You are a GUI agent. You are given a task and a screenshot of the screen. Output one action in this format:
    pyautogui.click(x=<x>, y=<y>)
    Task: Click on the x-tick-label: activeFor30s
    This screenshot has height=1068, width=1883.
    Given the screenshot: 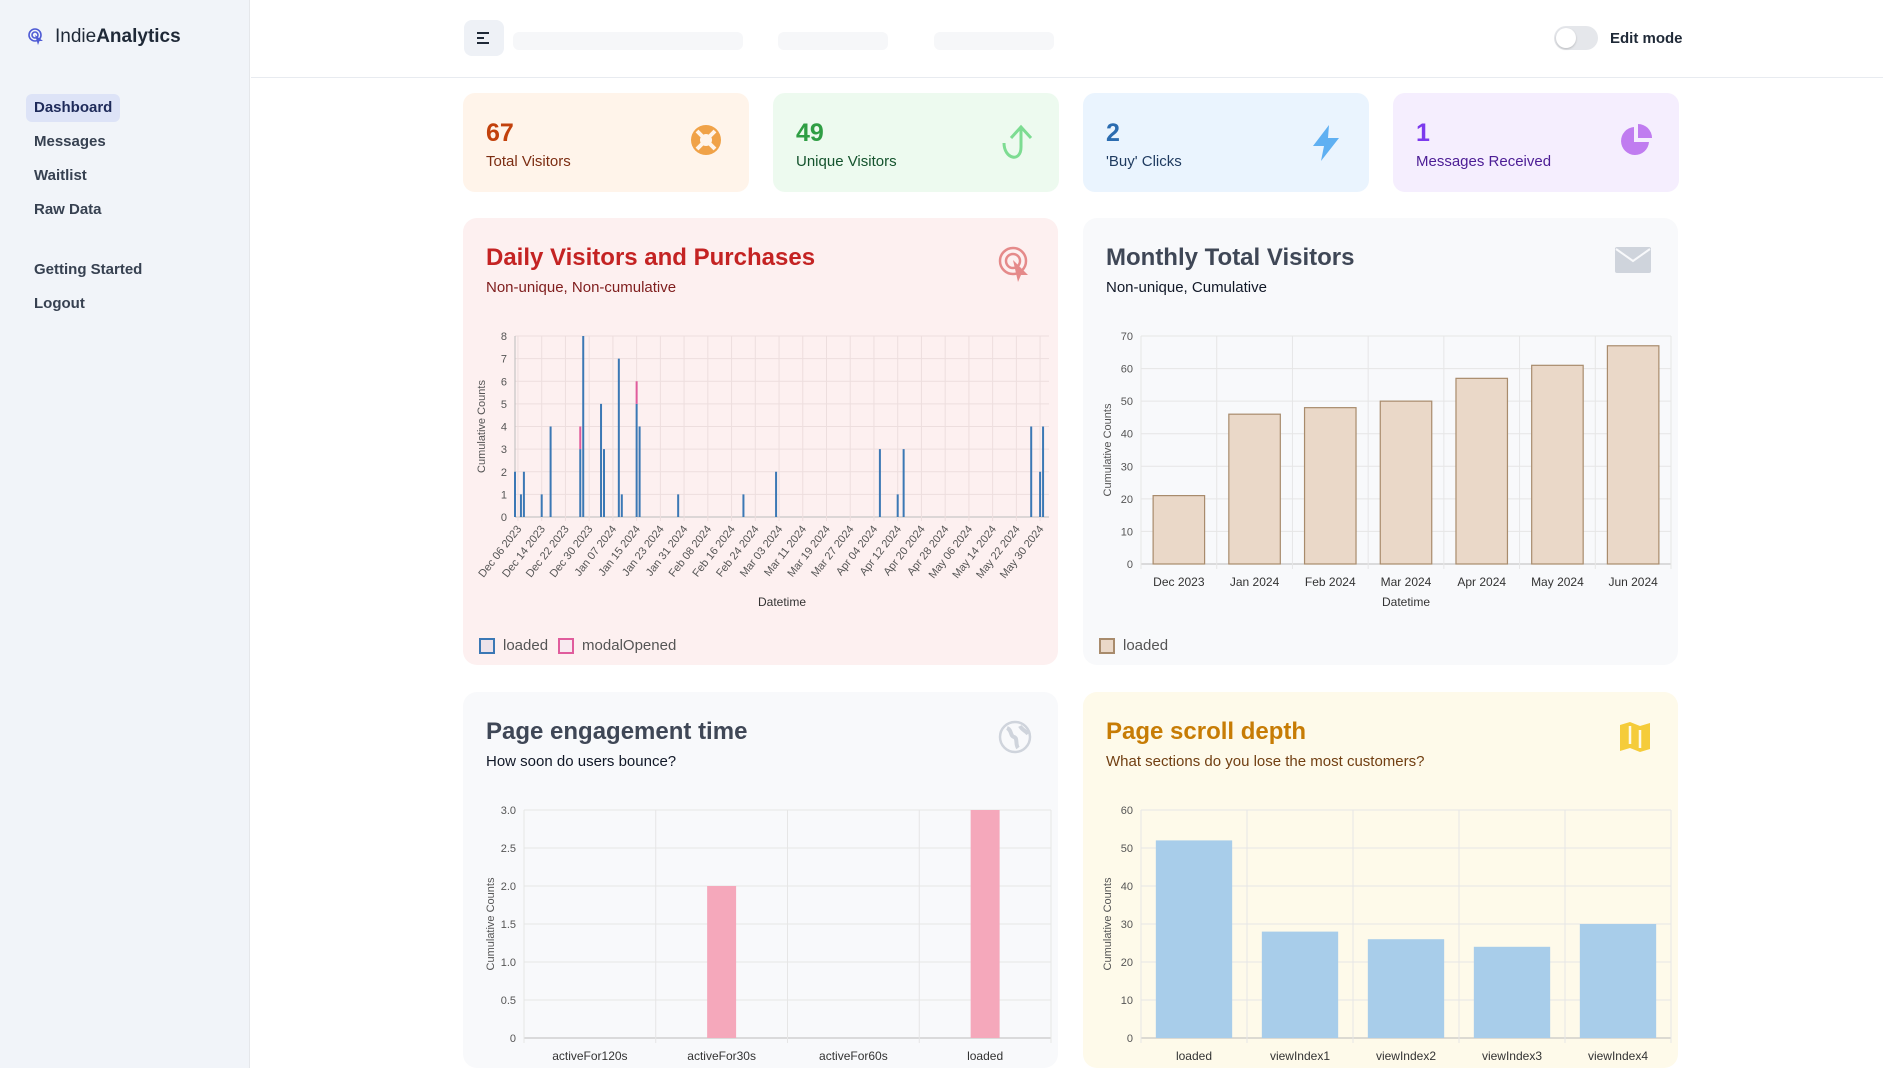 What is the action you would take?
    pyautogui.click(x=721, y=1056)
    